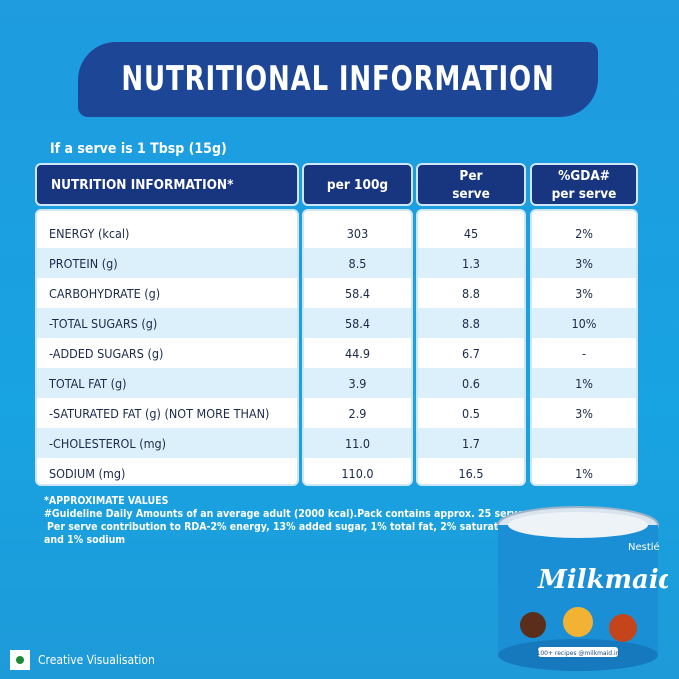 The height and width of the screenshot is (679, 679). Describe the element at coordinates (584, 323) in the screenshot. I see `table-cell-gda: 10%` at that location.